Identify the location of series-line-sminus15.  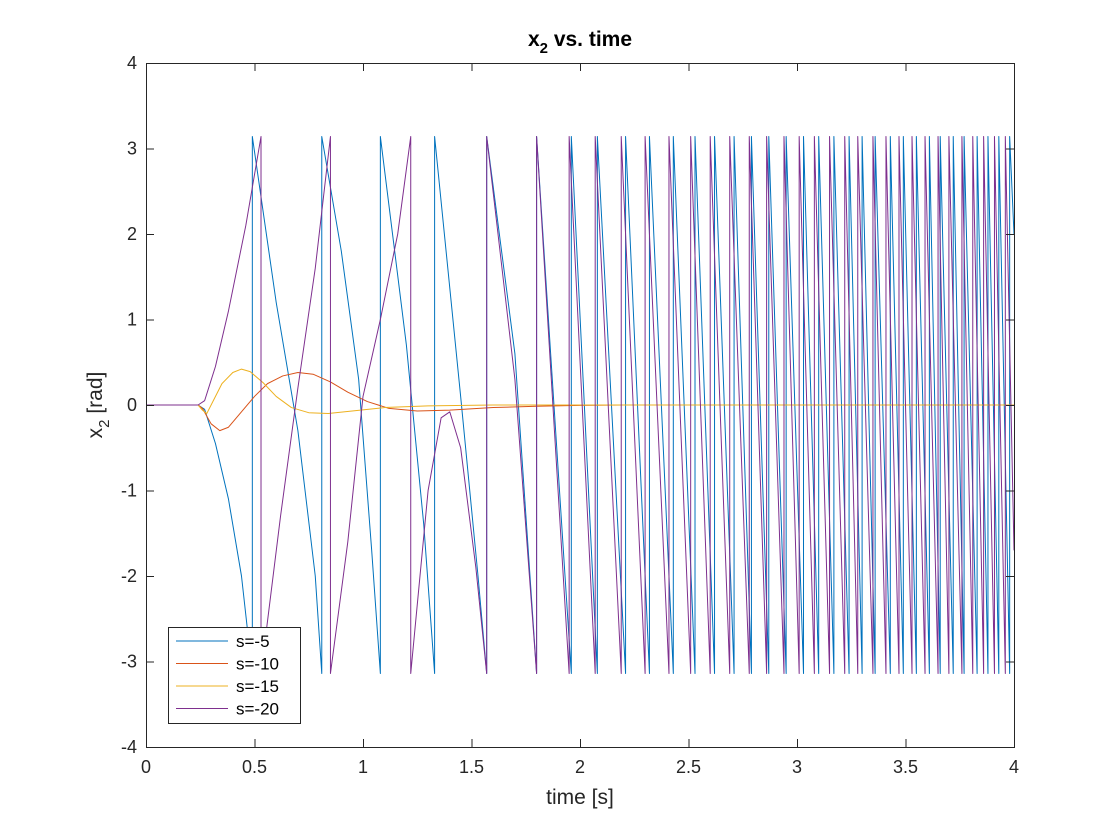
(580, 391).